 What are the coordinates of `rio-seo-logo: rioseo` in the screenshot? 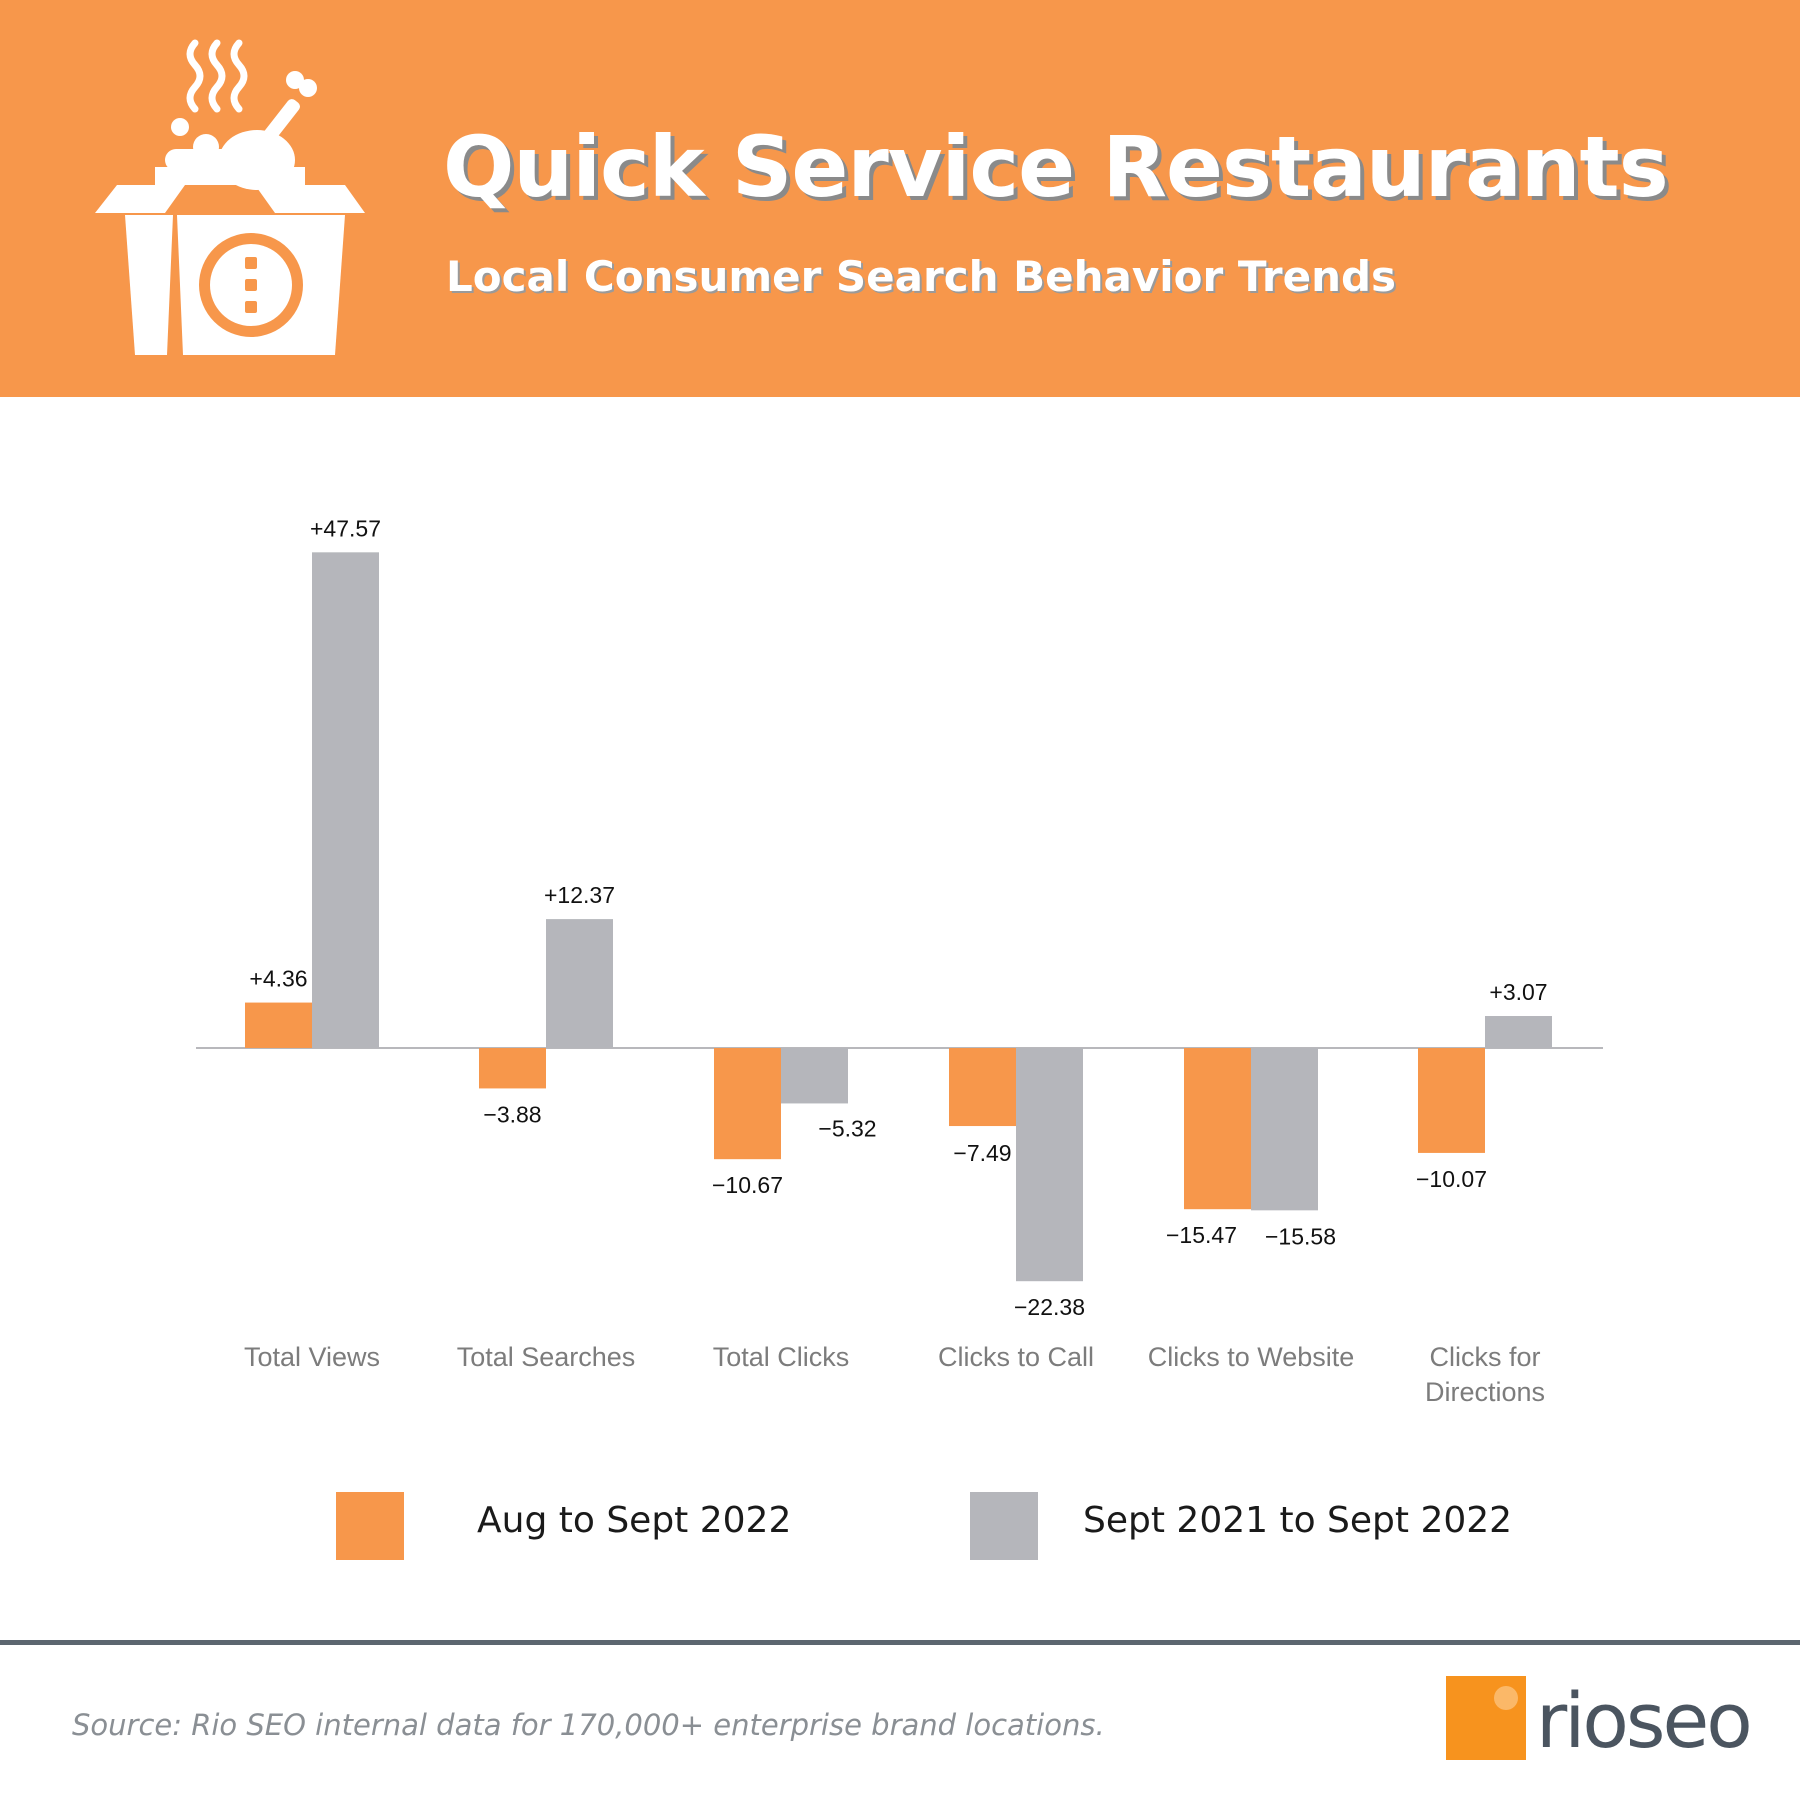 It's located at (1611, 1720).